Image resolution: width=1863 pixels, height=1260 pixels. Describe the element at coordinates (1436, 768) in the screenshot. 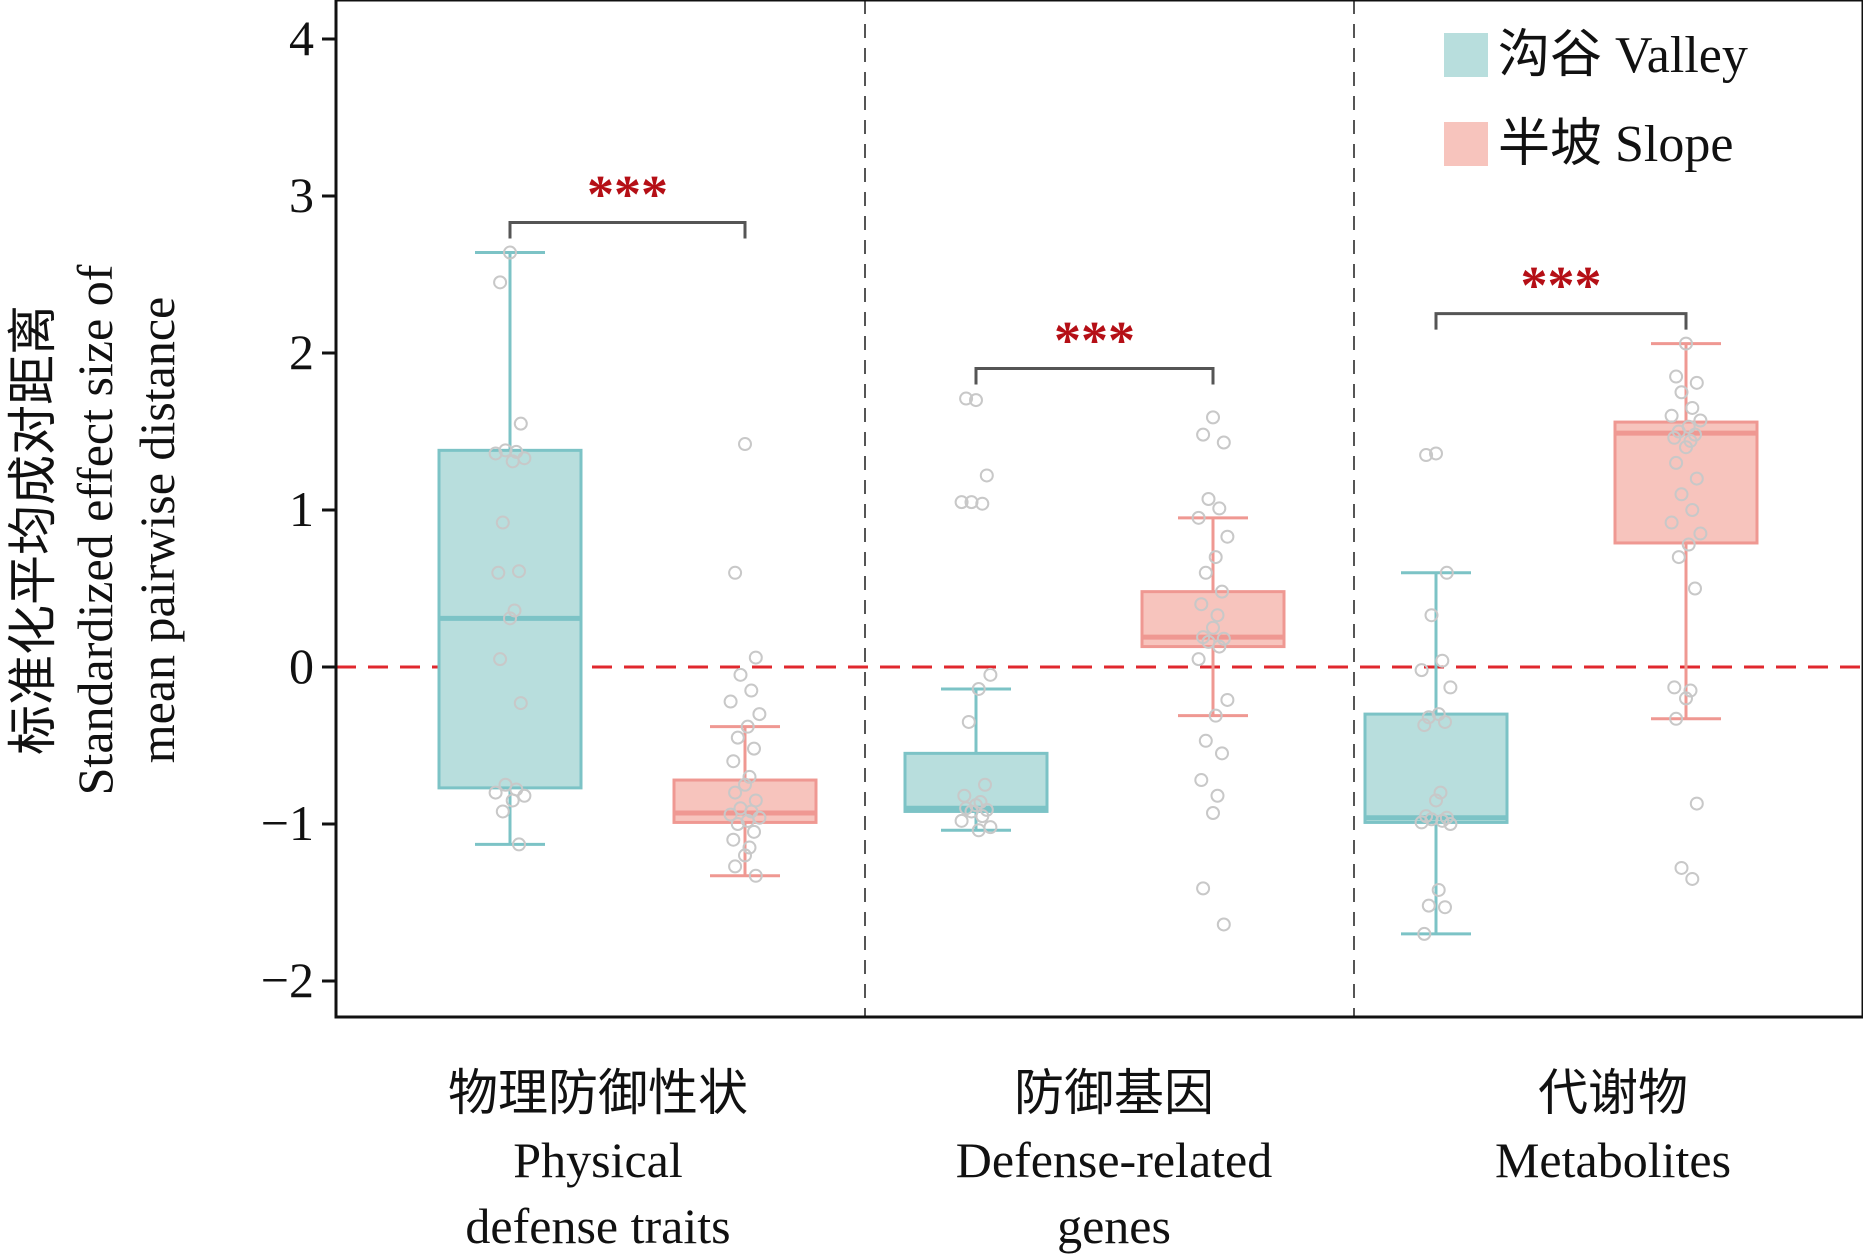

I see `box-valley` at that location.